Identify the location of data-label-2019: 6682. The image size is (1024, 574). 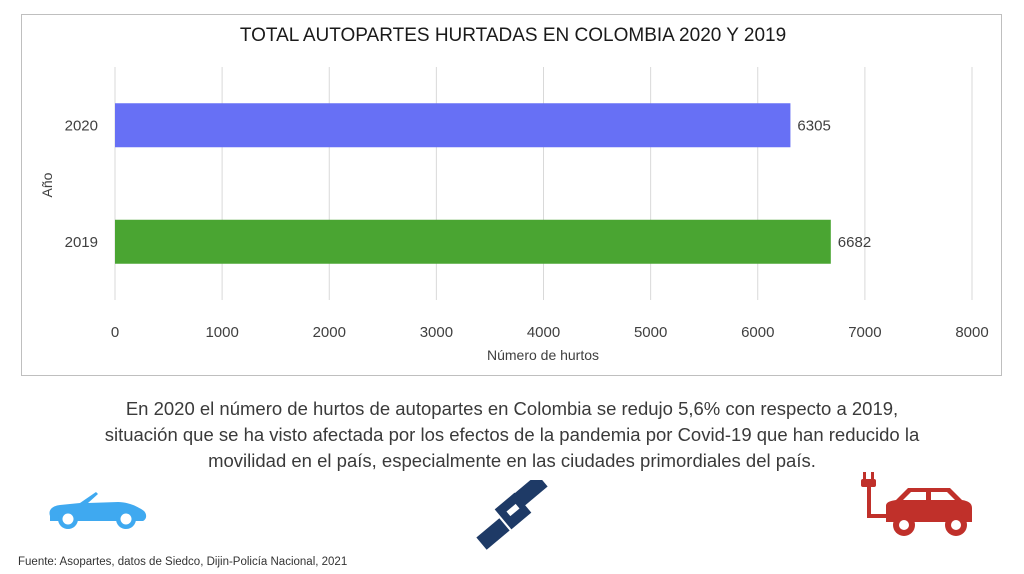
(854, 242).